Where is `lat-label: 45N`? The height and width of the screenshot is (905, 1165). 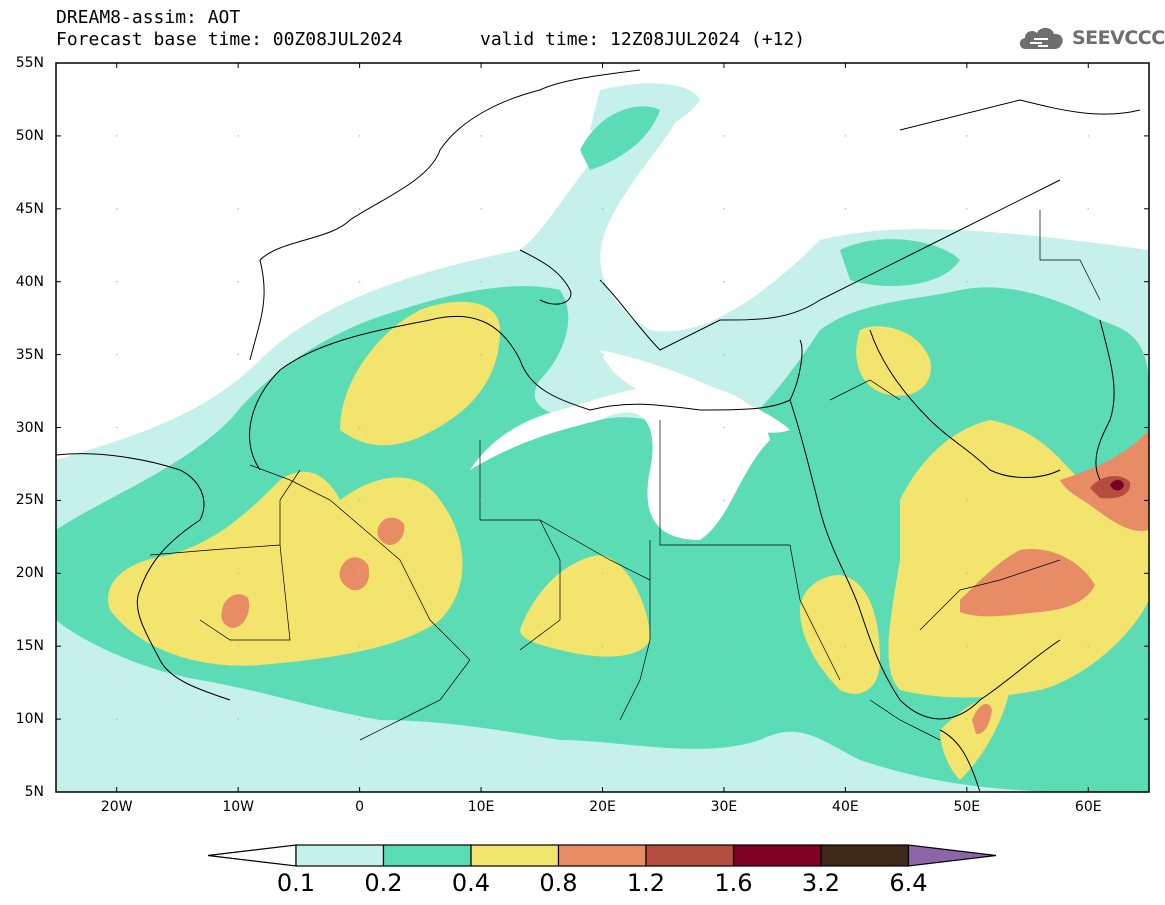 lat-label: 45N is located at coordinates (29, 208).